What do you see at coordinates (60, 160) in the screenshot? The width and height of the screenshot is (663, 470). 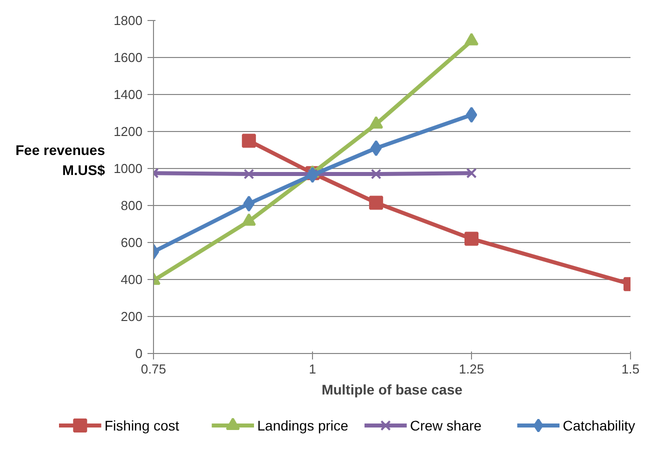 I see `y-axis-title: Fee revenues M.US$` at bounding box center [60, 160].